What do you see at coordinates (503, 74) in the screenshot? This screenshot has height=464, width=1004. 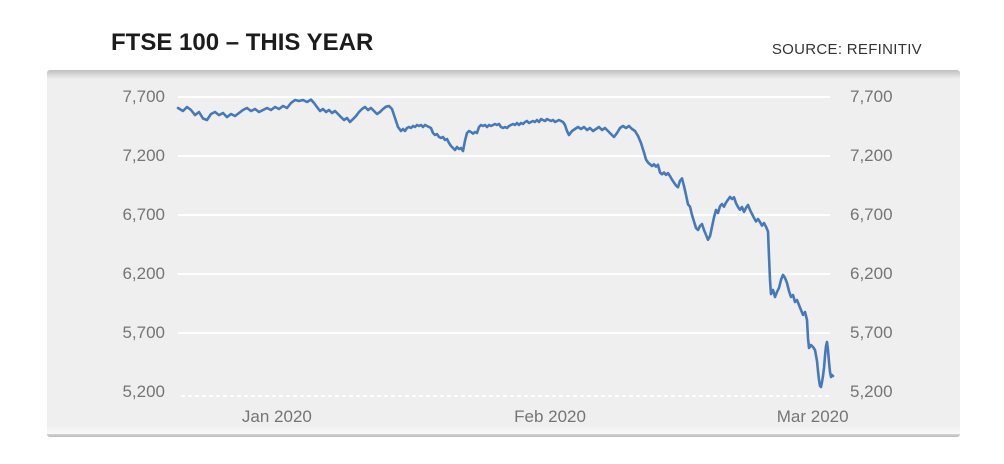 I see `panel-top-shadow` at bounding box center [503, 74].